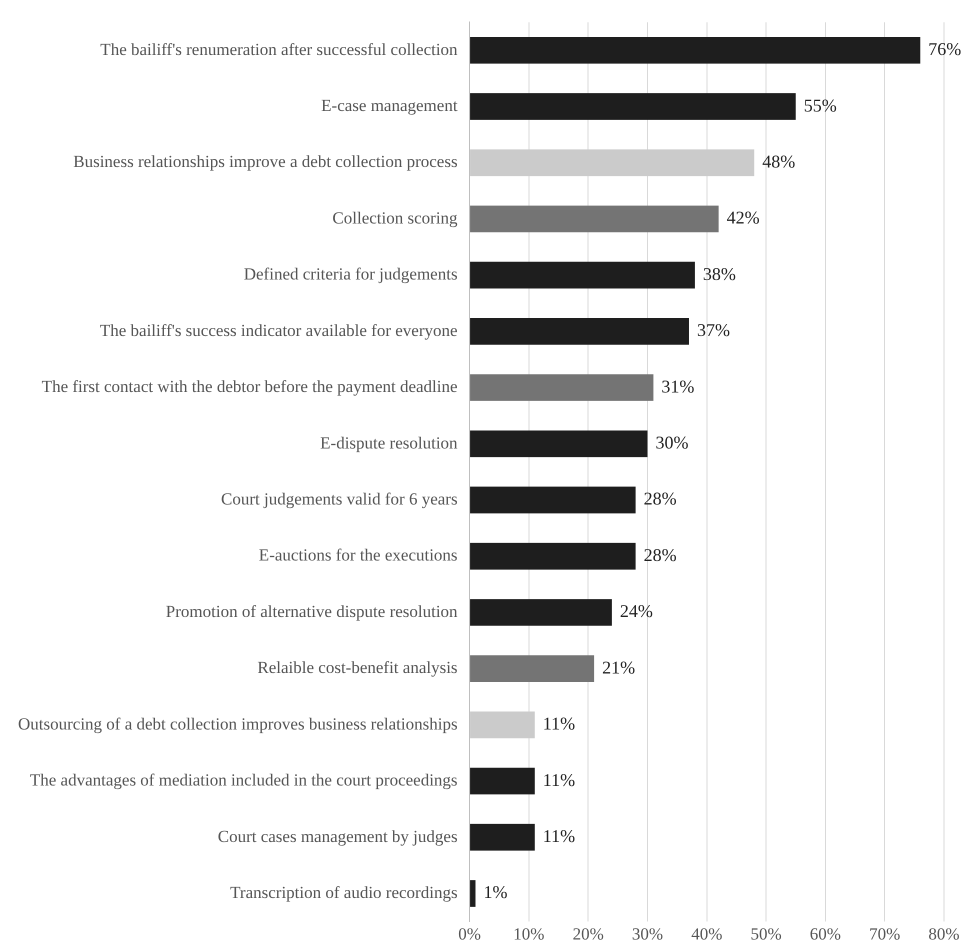 The image size is (974, 952). What do you see at coordinates (706, 934) in the screenshot?
I see `x-tick-label: 40%` at bounding box center [706, 934].